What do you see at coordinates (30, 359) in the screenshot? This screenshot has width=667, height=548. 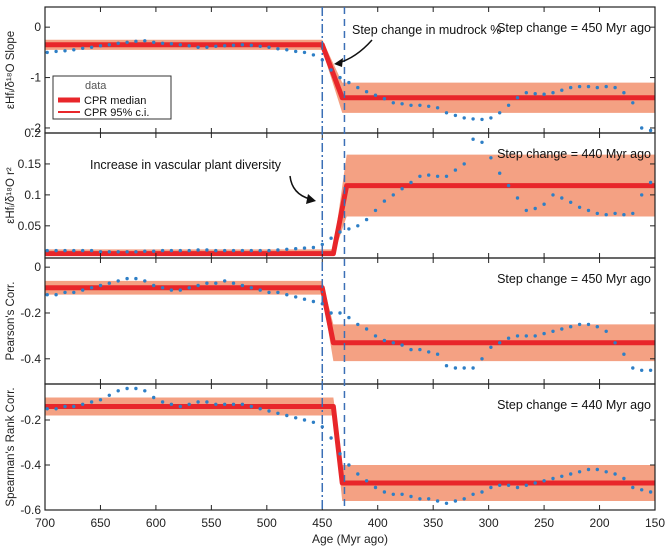 I see `y-tick-label: -0.4` at bounding box center [30, 359].